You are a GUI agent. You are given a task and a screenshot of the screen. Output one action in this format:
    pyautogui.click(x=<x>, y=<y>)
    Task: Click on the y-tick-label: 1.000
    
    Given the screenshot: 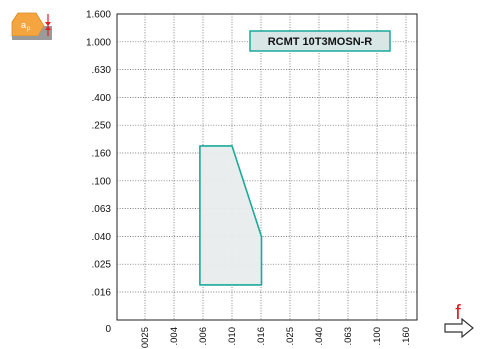 What is the action you would take?
    pyautogui.click(x=98, y=42)
    